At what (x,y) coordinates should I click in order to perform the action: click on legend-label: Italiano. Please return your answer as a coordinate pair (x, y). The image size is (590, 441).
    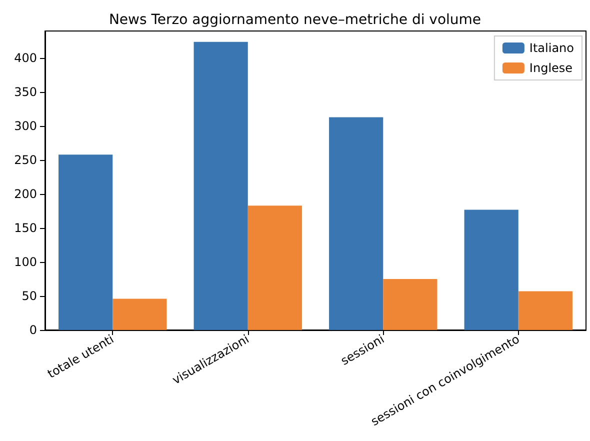
    Looking at the image, I should click on (551, 48).